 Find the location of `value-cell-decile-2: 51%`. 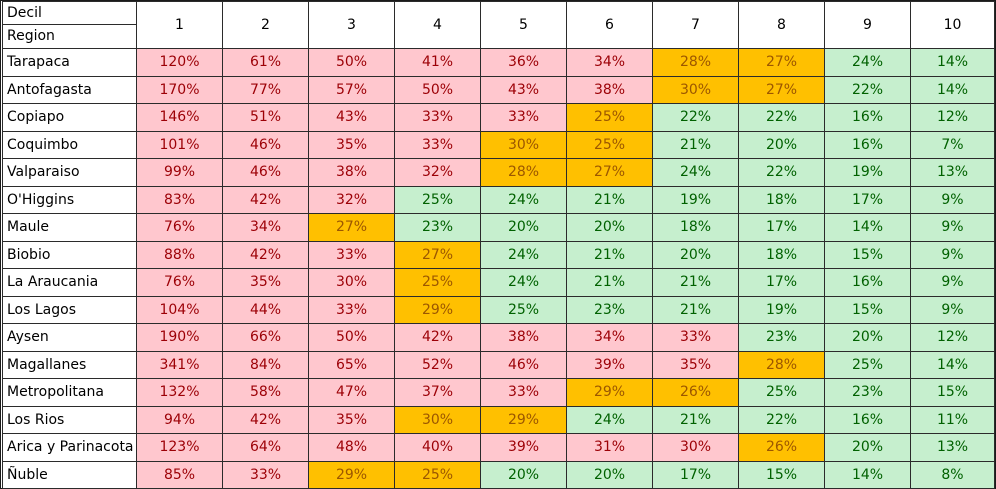

value-cell-decile-2: 51% is located at coordinates (265, 117).